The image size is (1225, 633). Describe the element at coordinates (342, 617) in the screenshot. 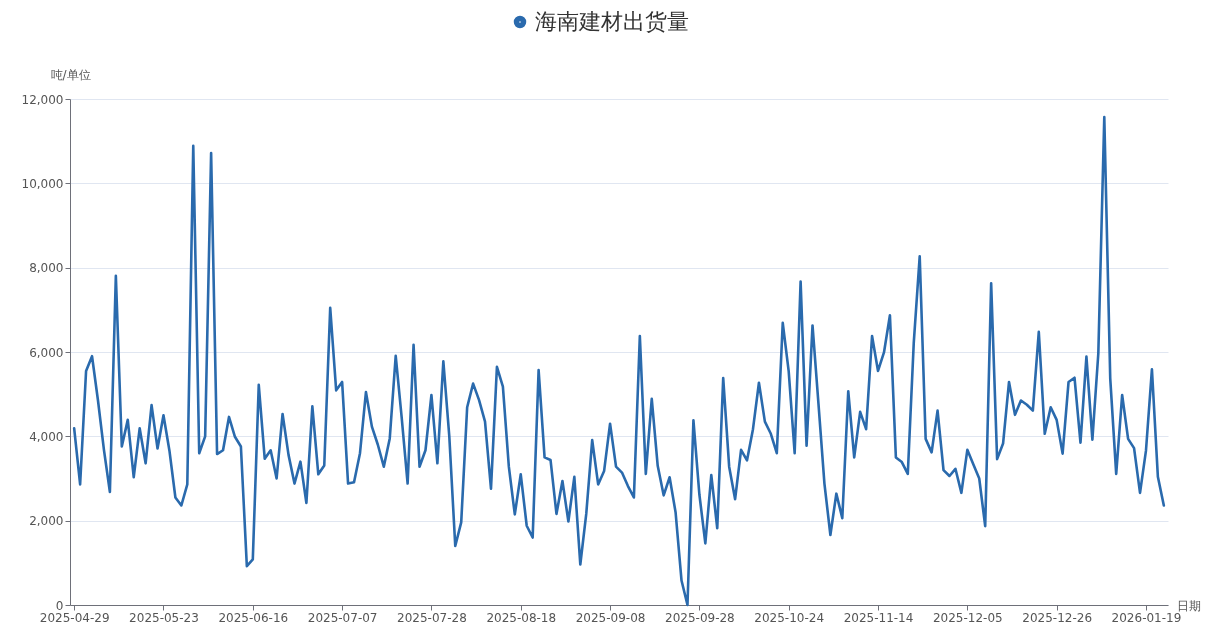

I see `x-tick-label: 2025-07-07` at that location.